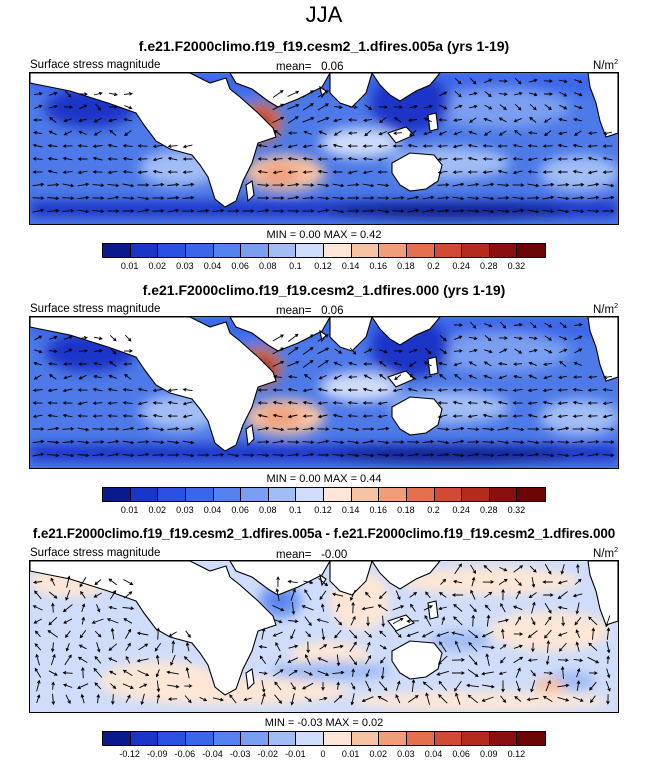  Describe the element at coordinates (129, 754) in the screenshot. I see `panel-3-colorbar-tick-label: -0.12` at that location.